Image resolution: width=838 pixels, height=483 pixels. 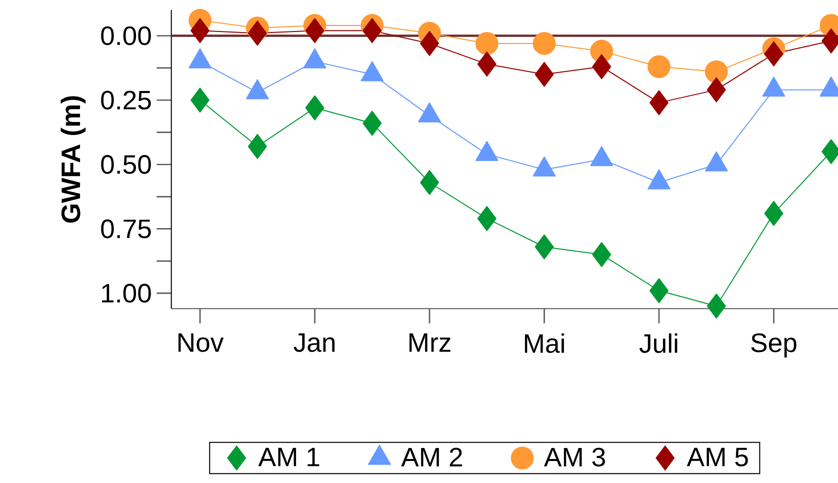 What do you see at coordinates (126, 36) in the screenshot?
I see `y-tick-label: 0.00` at bounding box center [126, 36].